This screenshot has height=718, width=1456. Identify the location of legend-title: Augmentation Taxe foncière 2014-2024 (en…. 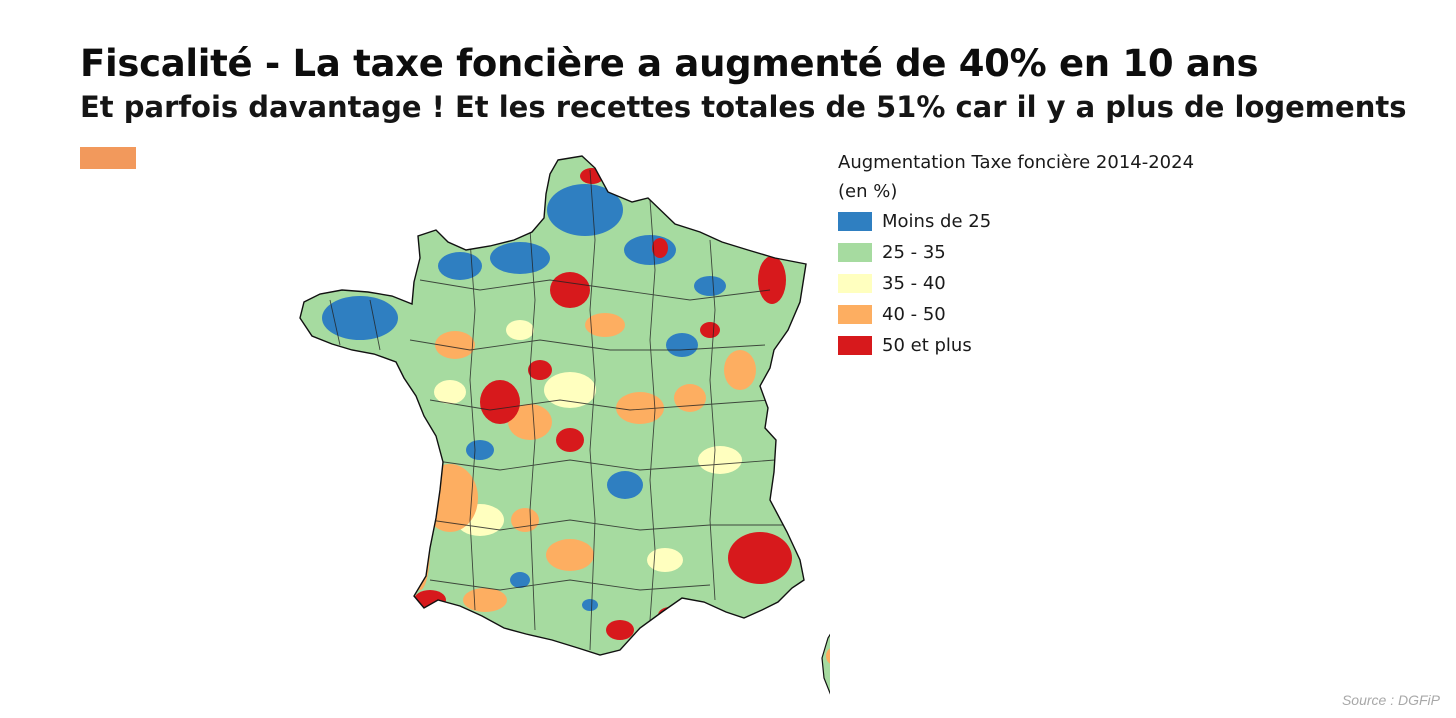
(1016, 177).